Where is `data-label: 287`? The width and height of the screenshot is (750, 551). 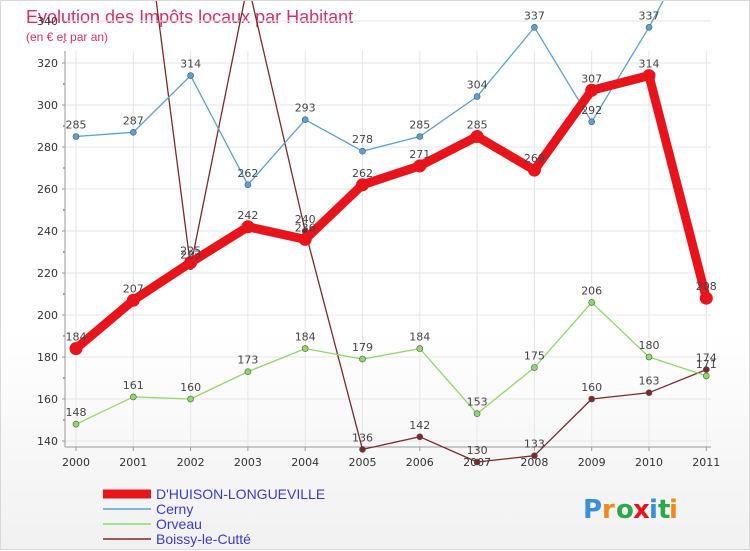
data-label: 287 is located at coordinates (133, 120).